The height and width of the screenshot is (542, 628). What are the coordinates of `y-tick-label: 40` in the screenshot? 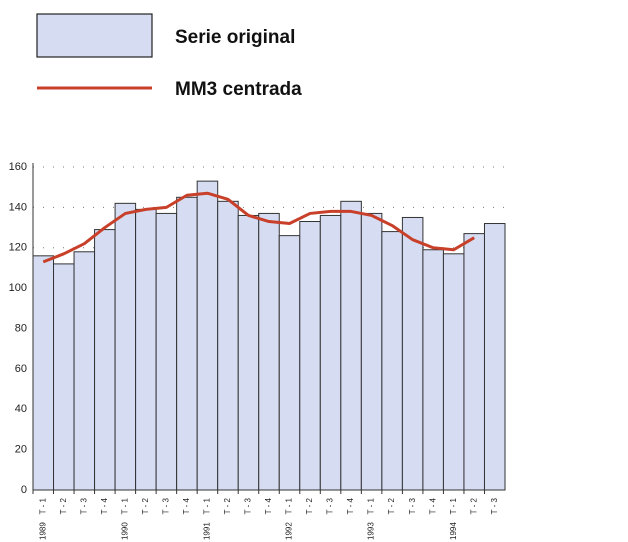 It's located at (21, 409).